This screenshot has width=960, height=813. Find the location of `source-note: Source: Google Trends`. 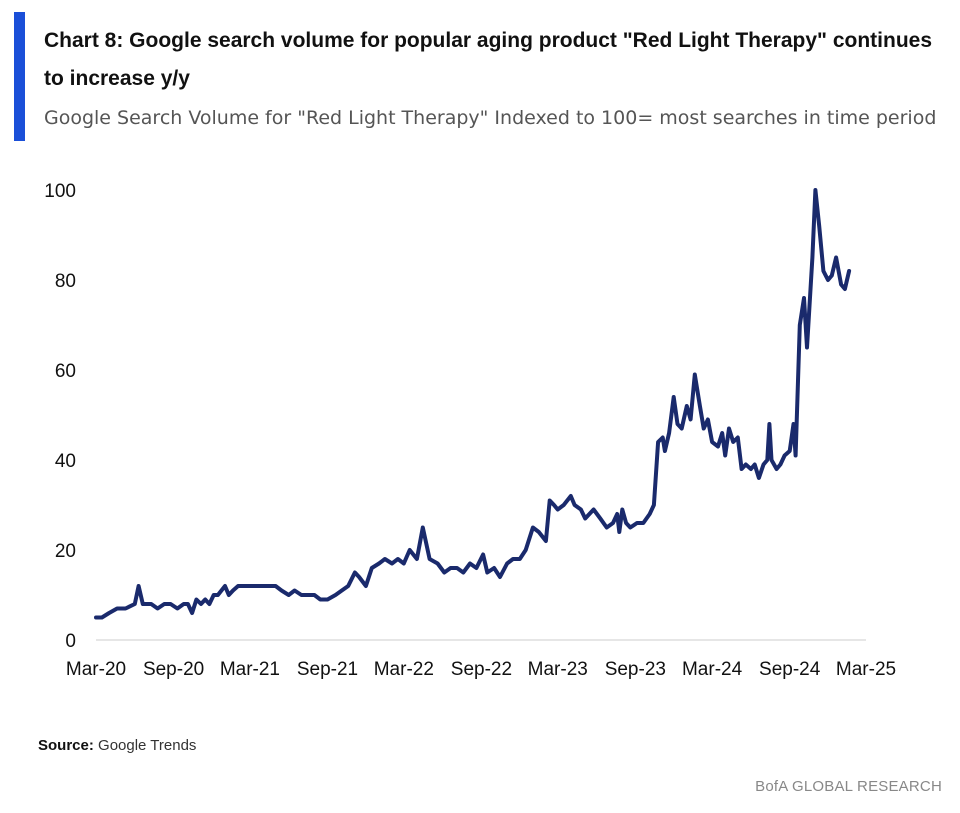

source-note: Source: Google Trends is located at coordinates (117, 745).